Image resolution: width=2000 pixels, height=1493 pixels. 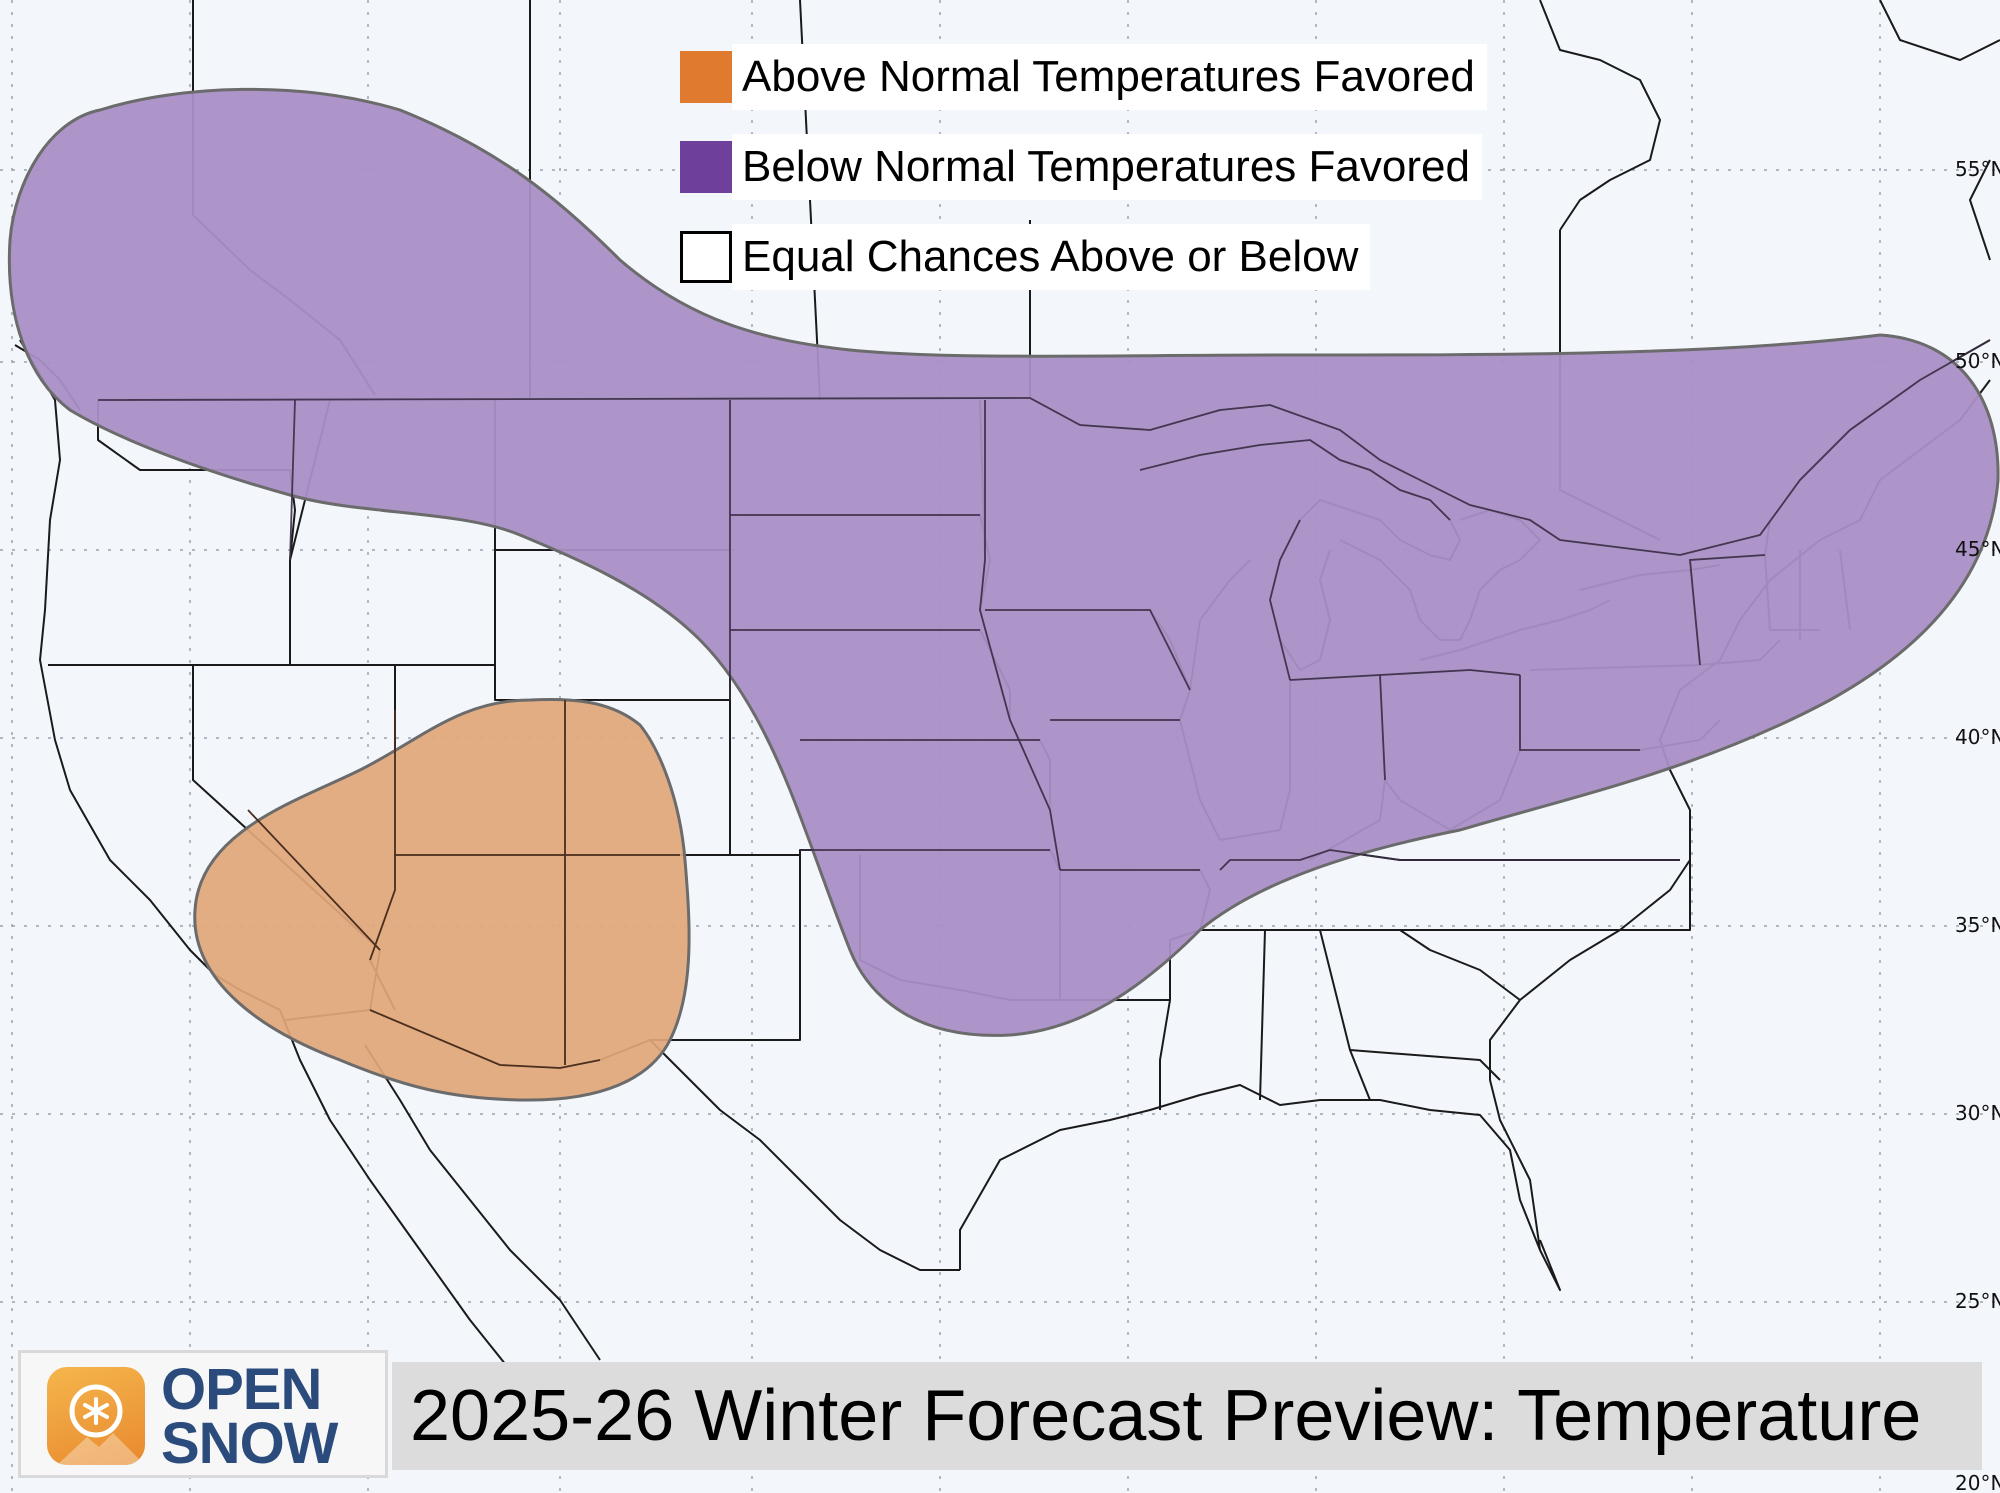 I want to click on opensnow-logo-icon, so click(x=96, y=1416).